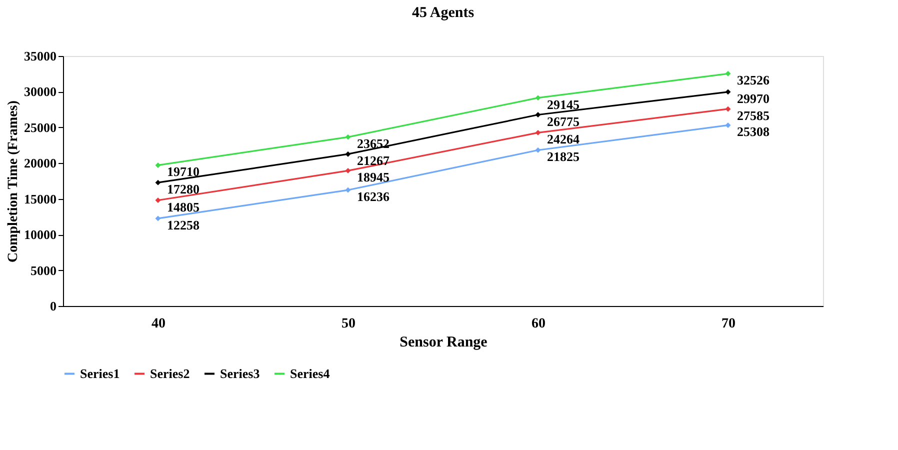  I want to click on data-label: 21267, so click(373, 160).